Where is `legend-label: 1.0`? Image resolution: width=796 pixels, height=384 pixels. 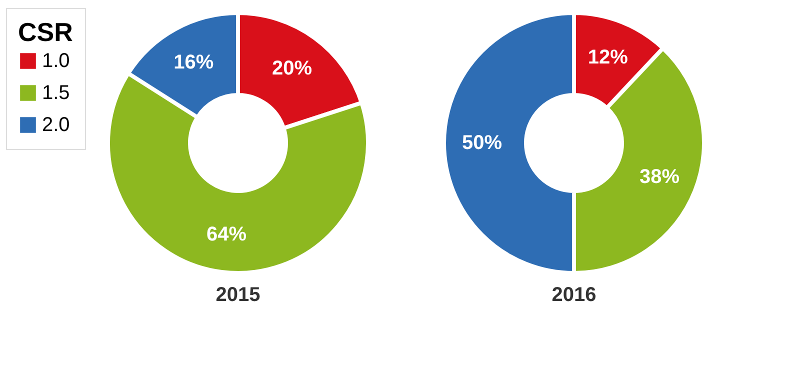 legend-label: 1.0 is located at coordinates (56, 61).